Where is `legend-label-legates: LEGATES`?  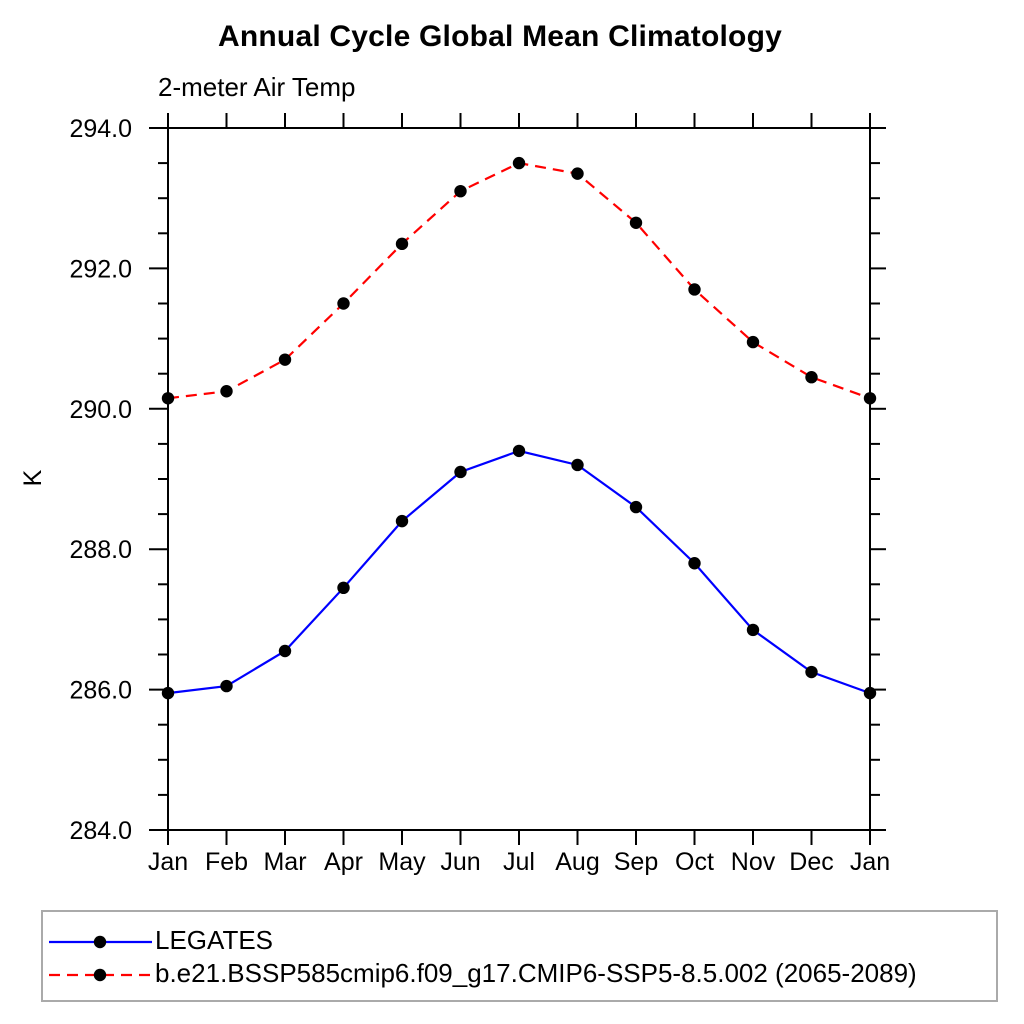 legend-label-legates: LEGATES is located at coordinates (214, 939).